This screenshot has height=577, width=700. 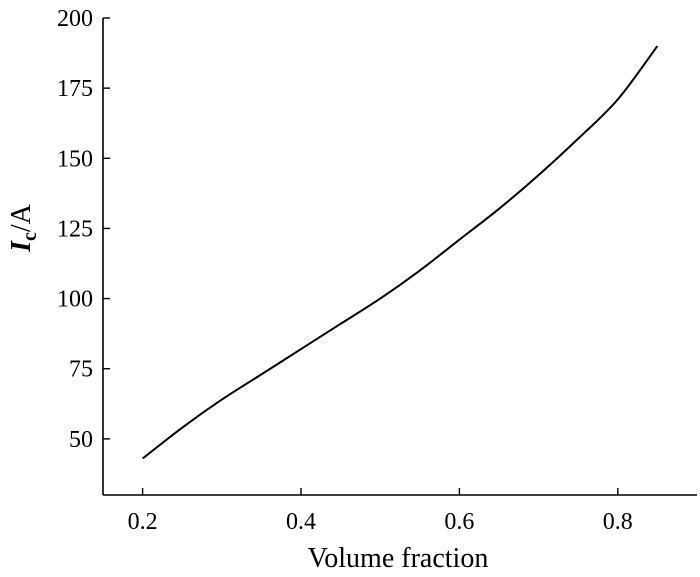 I want to click on x-tick-label: 0.2, so click(x=143, y=522).